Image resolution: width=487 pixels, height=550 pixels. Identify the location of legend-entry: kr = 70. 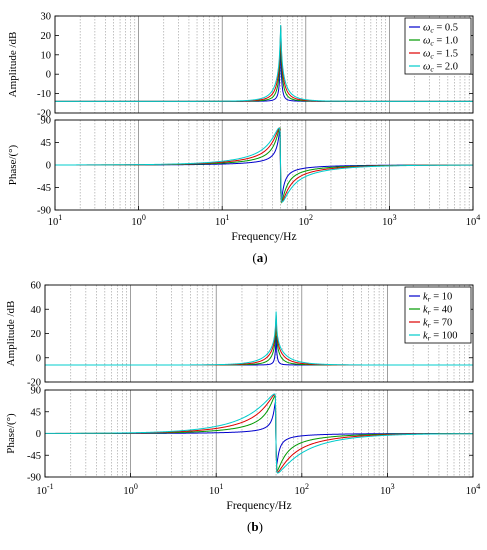
(437, 324).